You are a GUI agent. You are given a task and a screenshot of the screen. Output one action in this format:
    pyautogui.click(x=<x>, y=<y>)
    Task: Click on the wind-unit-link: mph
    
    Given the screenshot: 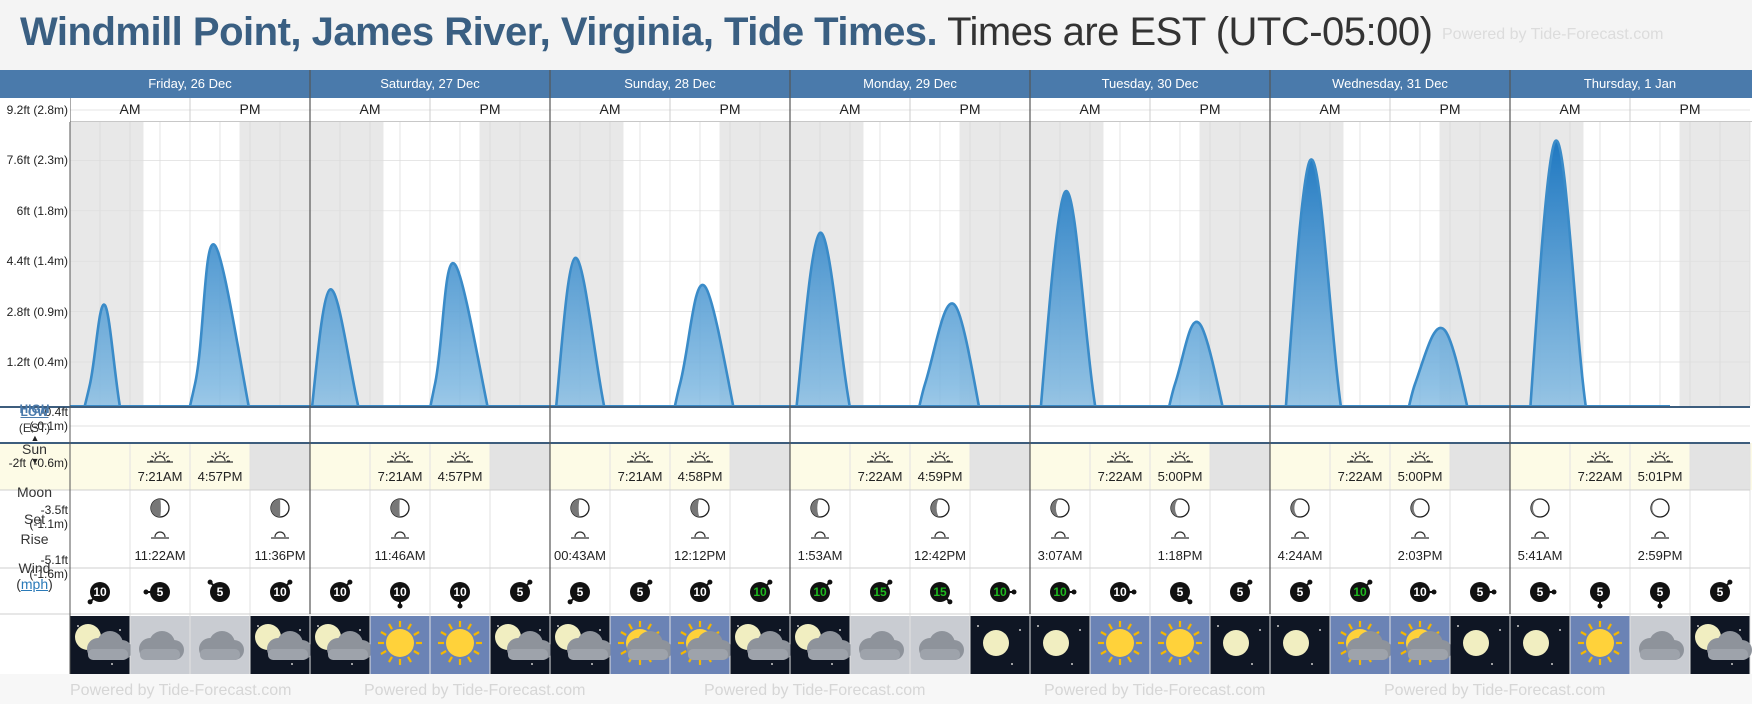 What is the action you would take?
    pyautogui.click(x=34, y=584)
    